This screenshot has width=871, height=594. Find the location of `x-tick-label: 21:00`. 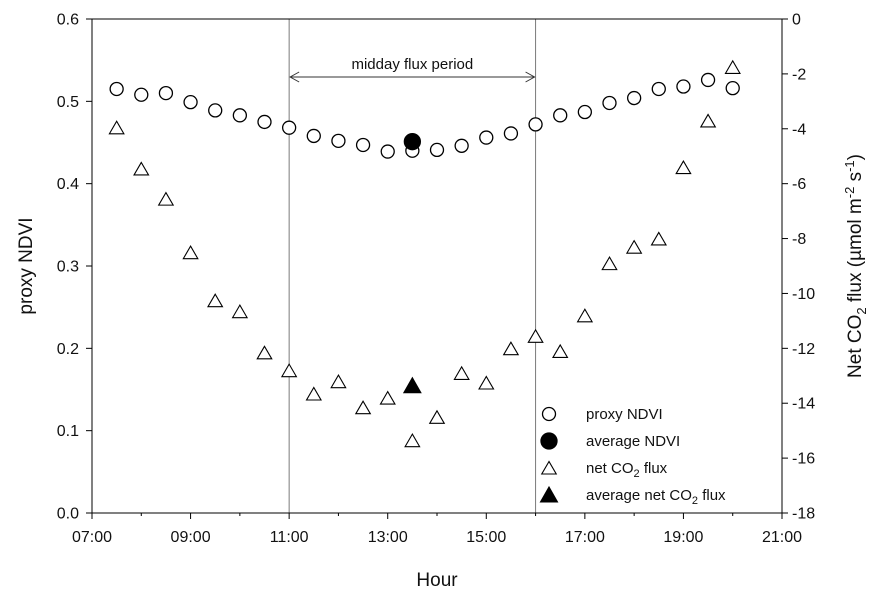

x-tick-label: 21:00 is located at coordinates (782, 537).